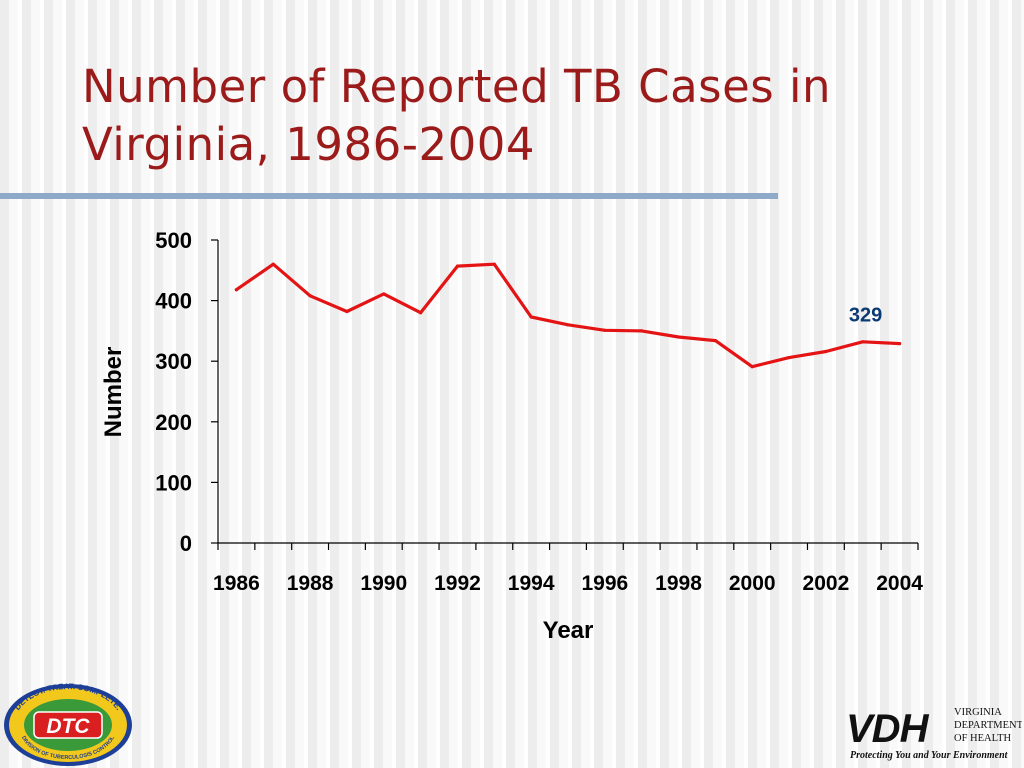 The image size is (1024, 768). I want to click on y-tick-label: 200, so click(173, 422).